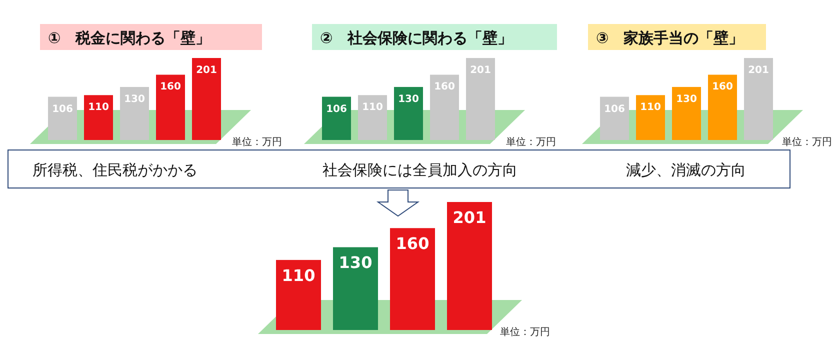  Describe the element at coordinates (336, 109) in the screenshot. I see `data-label: 106` at that location.